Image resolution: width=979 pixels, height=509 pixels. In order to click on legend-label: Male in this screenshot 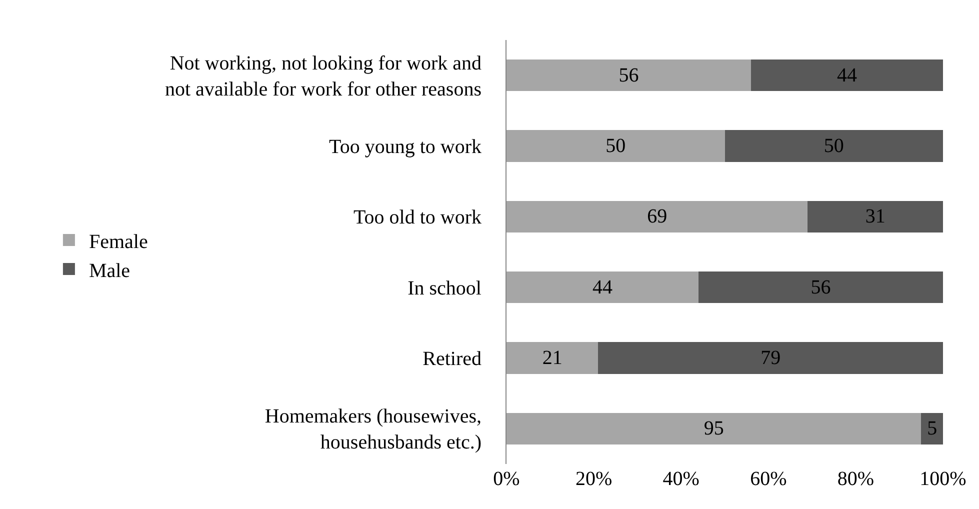, I will do `click(109, 271)`.